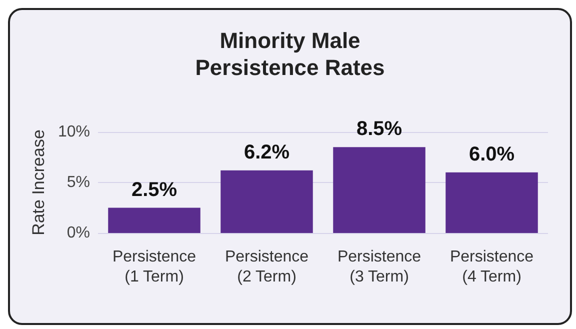 The height and width of the screenshot is (329, 576). What do you see at coordinates (78, 182) in the screenshot?
I see `y-tick-label: 5%` at bounding box center [78, 182].